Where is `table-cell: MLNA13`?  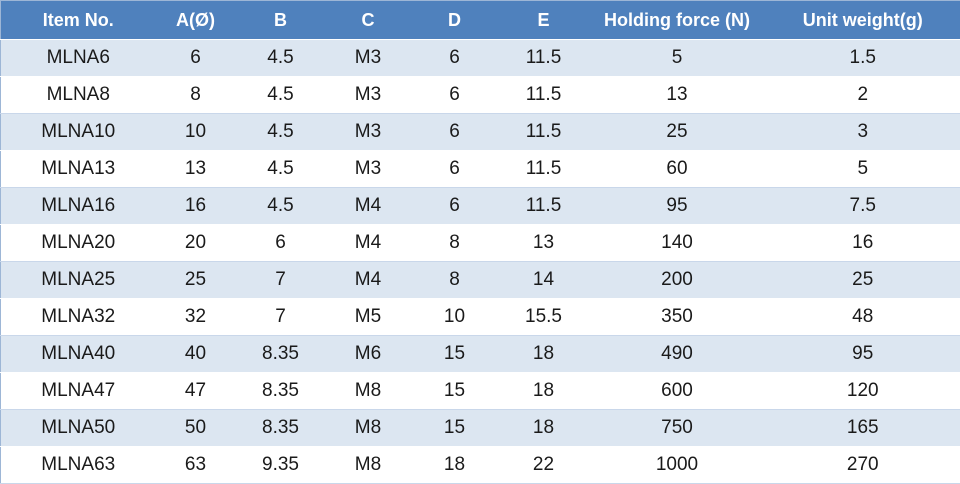
table-cell: MLNA13 is located at coordinates (78, 169).